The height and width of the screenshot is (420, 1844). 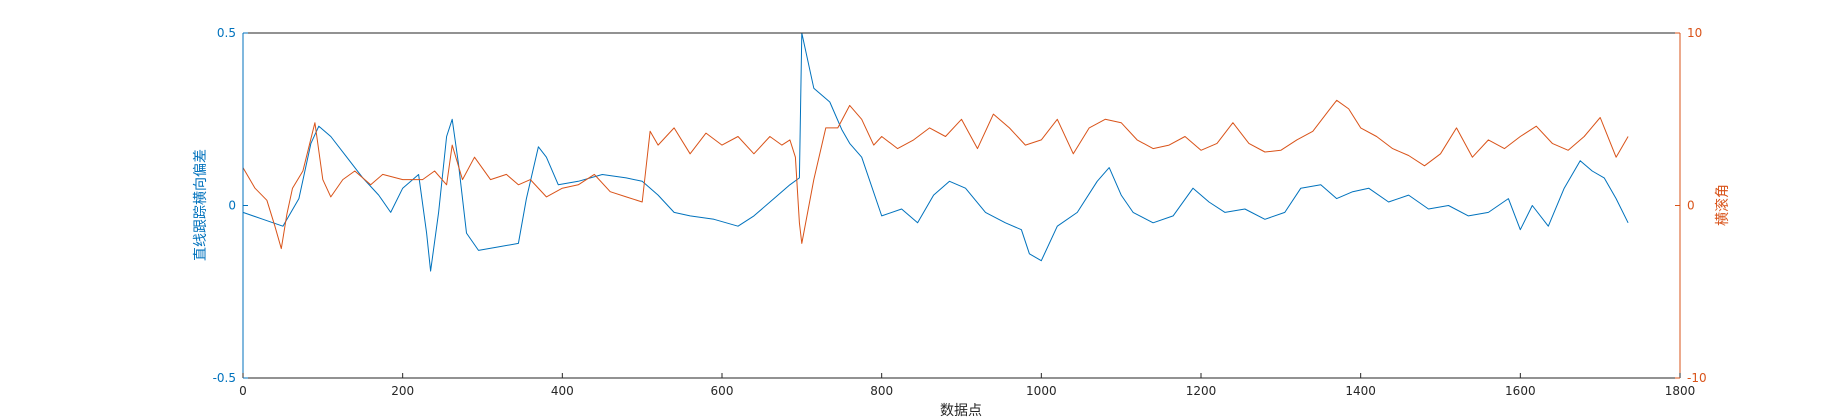 What do you see at coordinates (200, 205) in the screenshot?
I see `y-left-axis-title: 直线跟踪横向偏差` at bounding box center [200, 205].